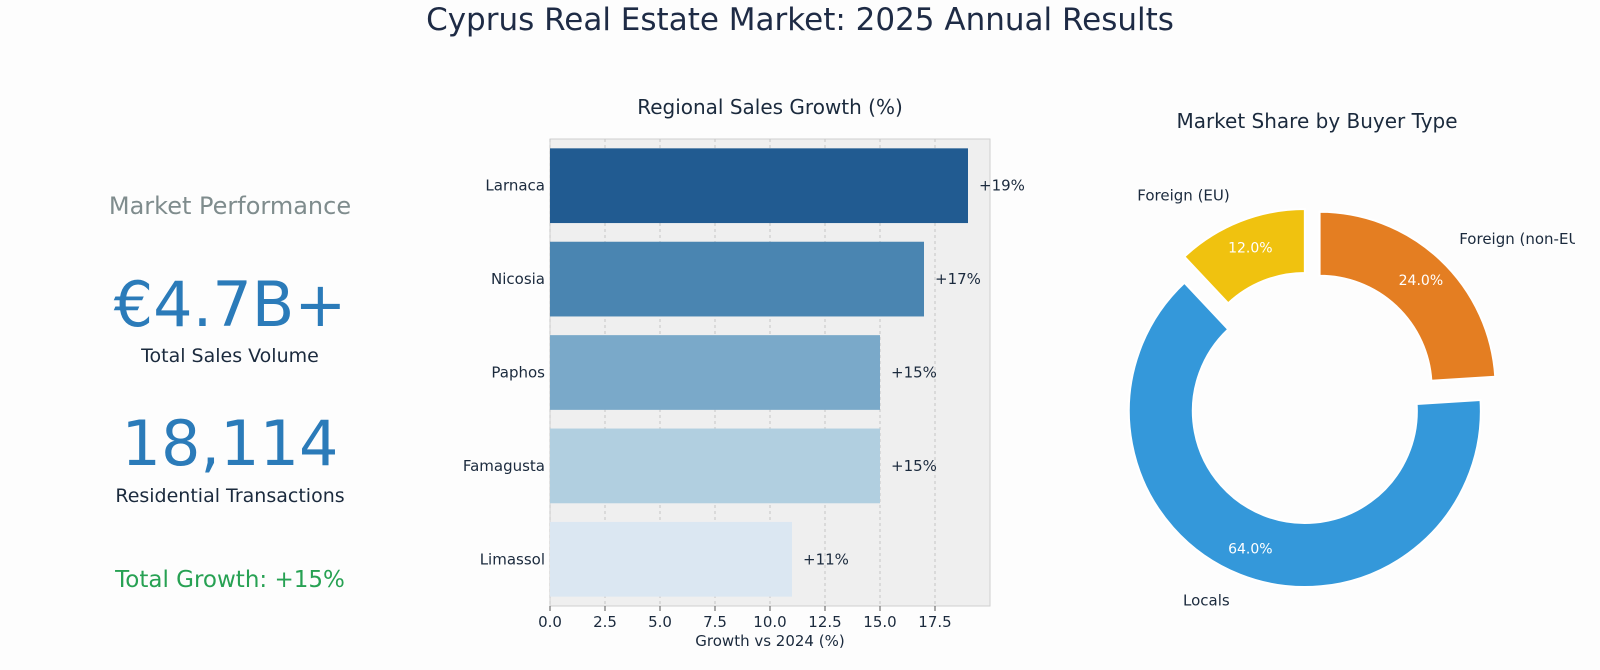  Describe the element at coordinates (515, 186) in the screenshot. I see `bar-category-label: Larnaca` at that location.